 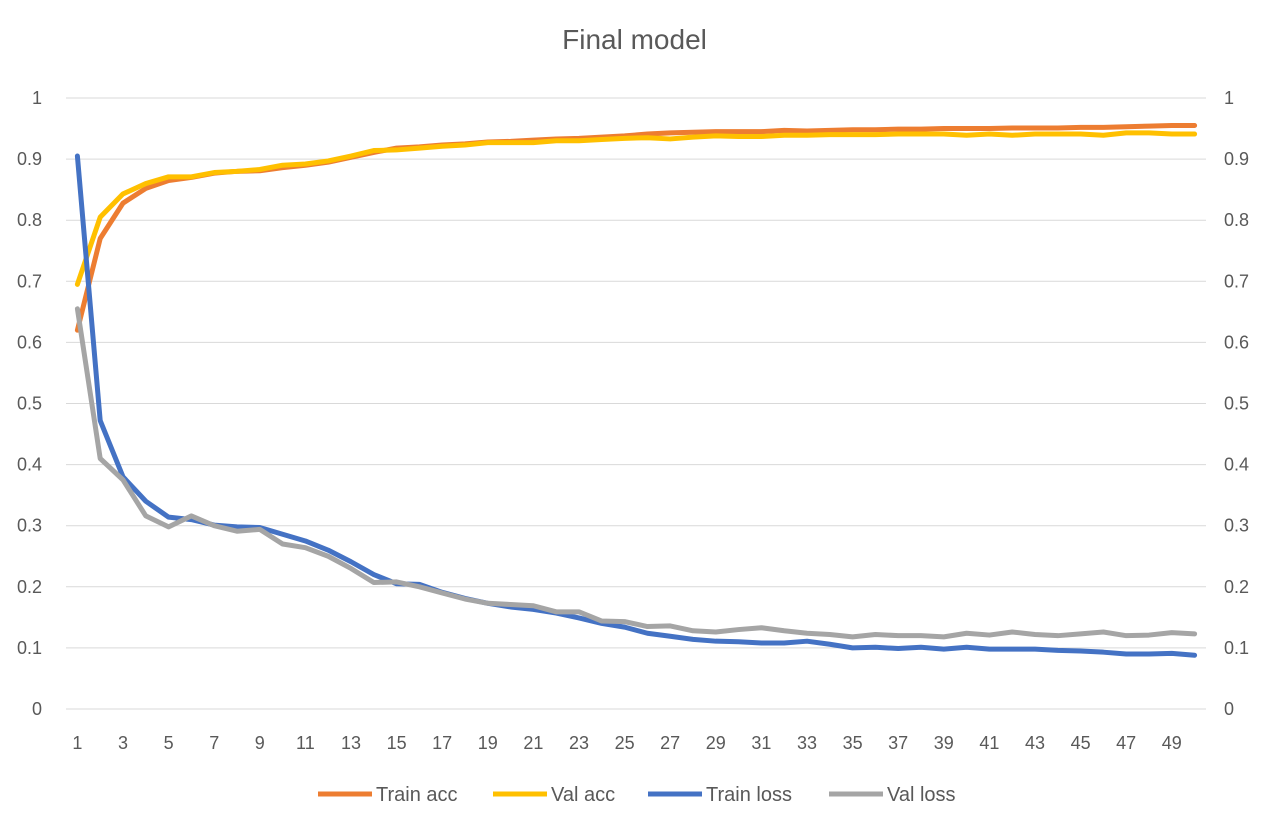 What do you see at coordinates (761, 743) in the screenshot?
I see `x-tick-label: 31` at bounding box center [761, 743].